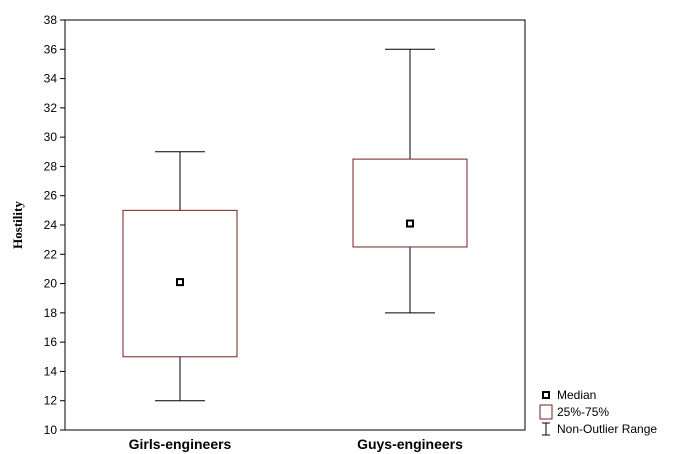 The image size is (684, 454). What do you see at coordinates (576, 395) in the screenshot?
I see `legend-label: Median` at bounding box center [576, 395].